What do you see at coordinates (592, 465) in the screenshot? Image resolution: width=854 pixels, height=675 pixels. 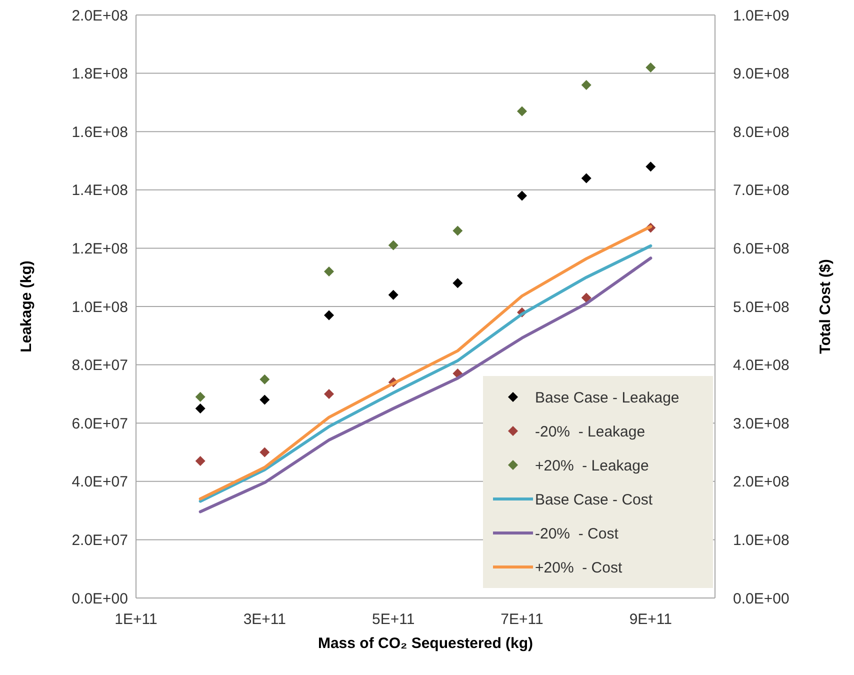 I see `legend-label: +20% - Leakage` at bounding box center [592, 465].